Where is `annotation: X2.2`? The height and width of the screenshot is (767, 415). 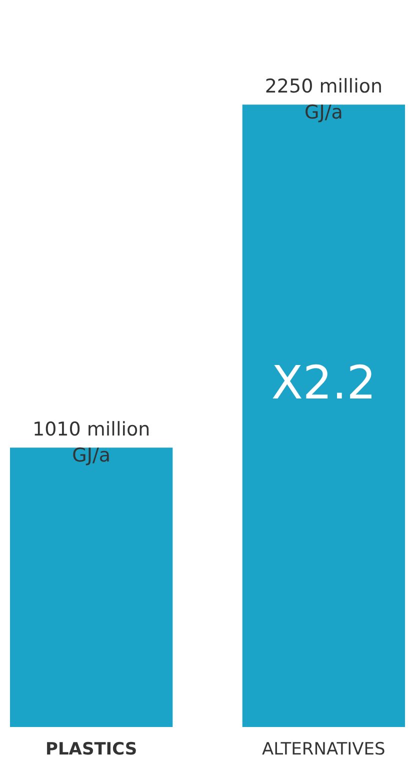 annotation: X2.2 is located at coordinates (323, 383).